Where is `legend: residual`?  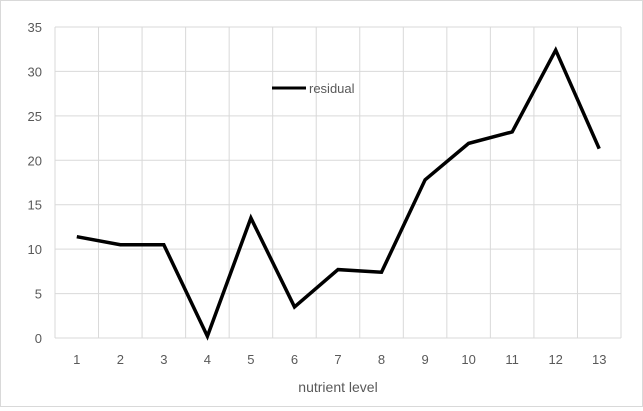
legend: residual is located at coordinates (313, 88).